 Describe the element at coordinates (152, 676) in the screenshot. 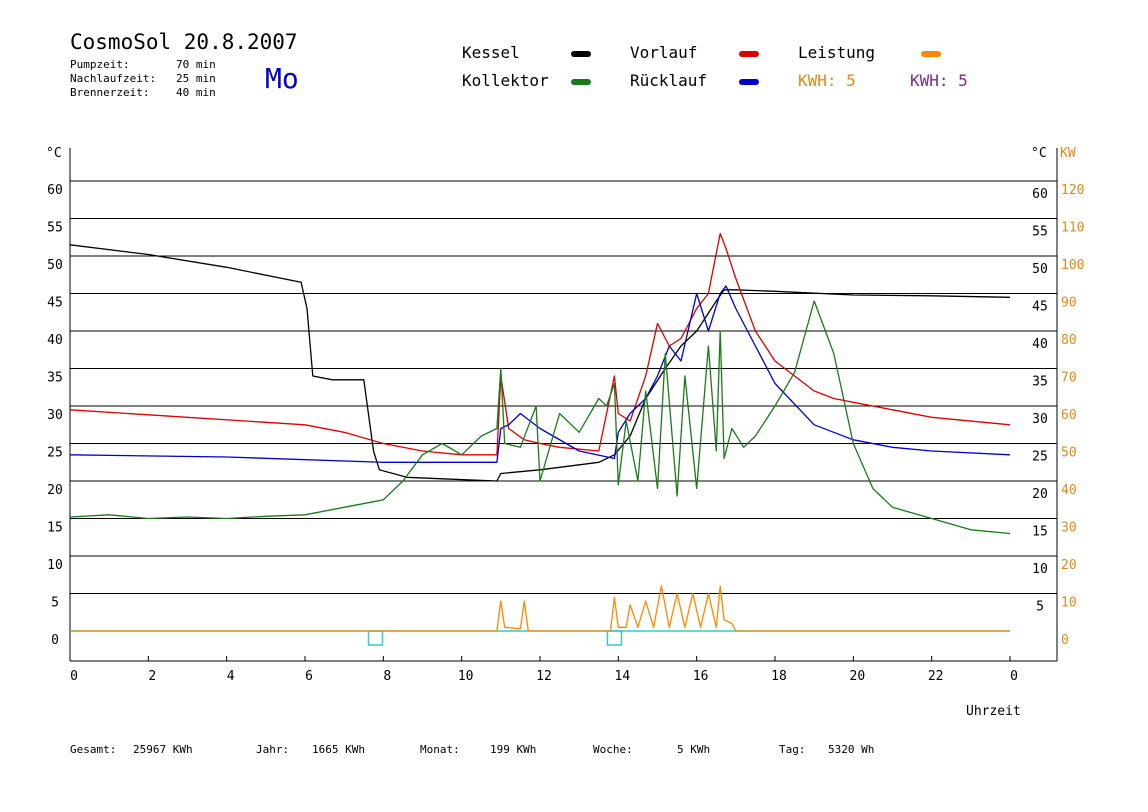

I see `x-tick-label: 2` at that location.